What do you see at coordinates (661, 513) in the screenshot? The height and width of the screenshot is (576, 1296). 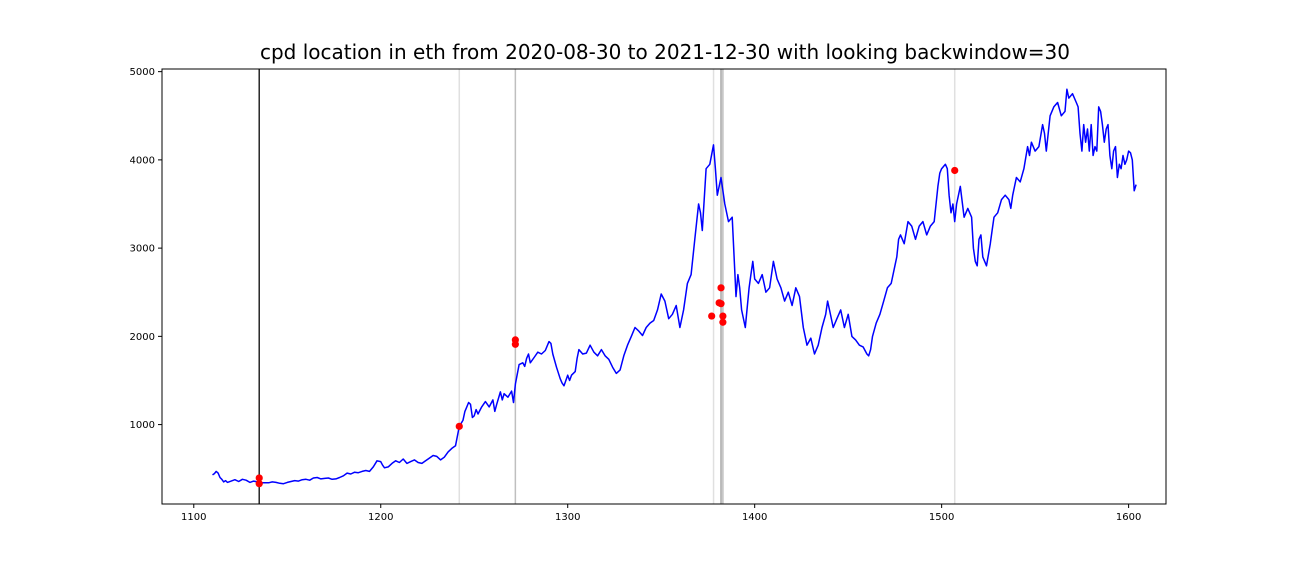 I see `x-axis: 1100 1200 1300 1400 1500 1600` at bounding box center [661, 513].